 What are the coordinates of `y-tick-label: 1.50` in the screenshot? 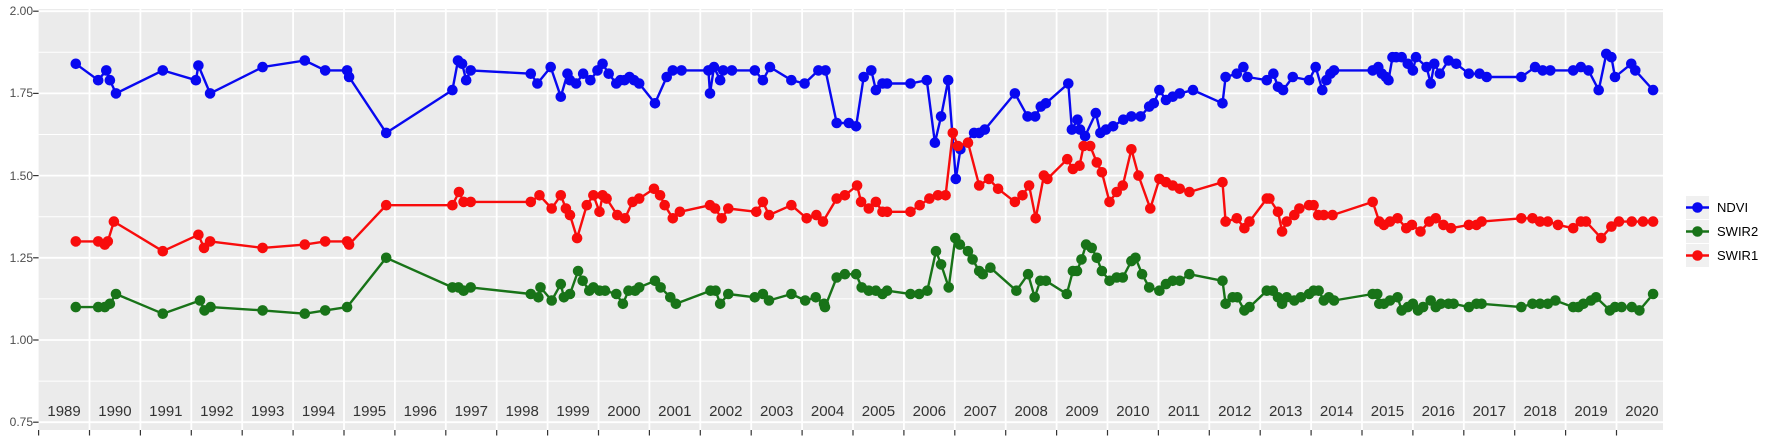 It's located at (21, 175).